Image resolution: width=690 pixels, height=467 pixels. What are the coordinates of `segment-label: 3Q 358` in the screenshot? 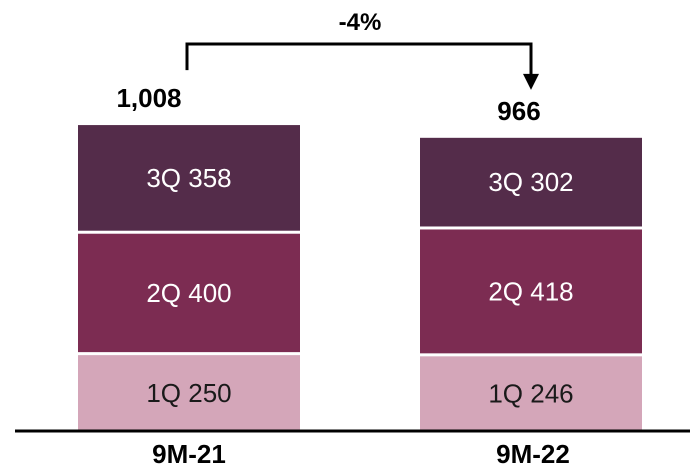 It's located at (188, 178).